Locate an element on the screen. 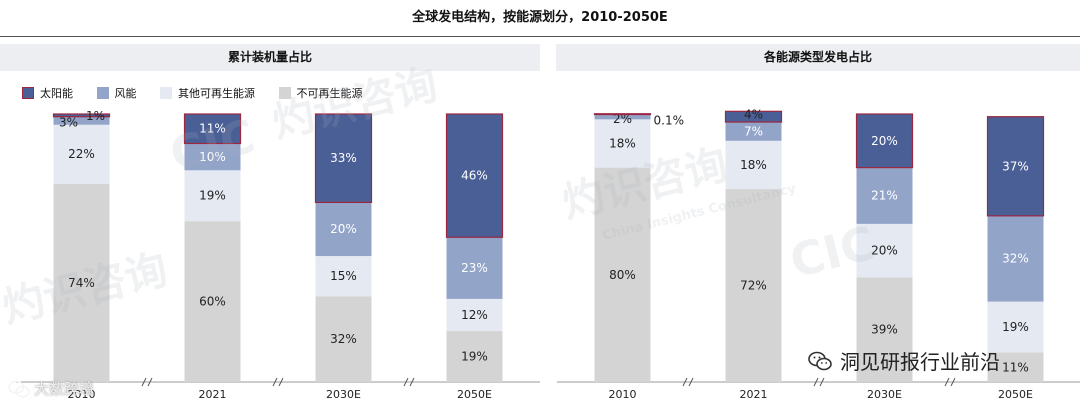 This screenshot has width=1080, height=406. legend-swatch-solar is located at coordinates (28, 93).